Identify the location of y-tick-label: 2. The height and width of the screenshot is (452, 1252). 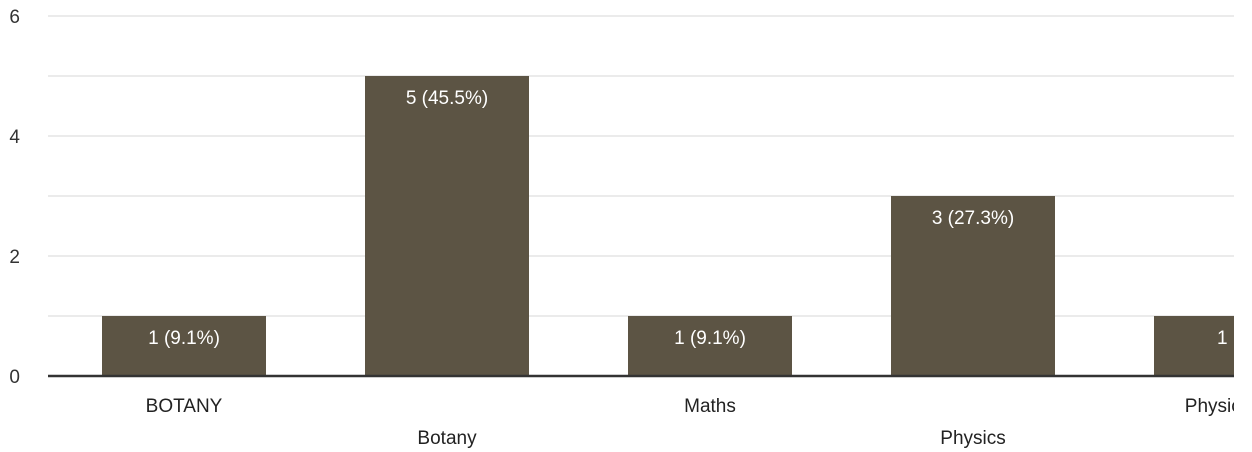
(14, 257).